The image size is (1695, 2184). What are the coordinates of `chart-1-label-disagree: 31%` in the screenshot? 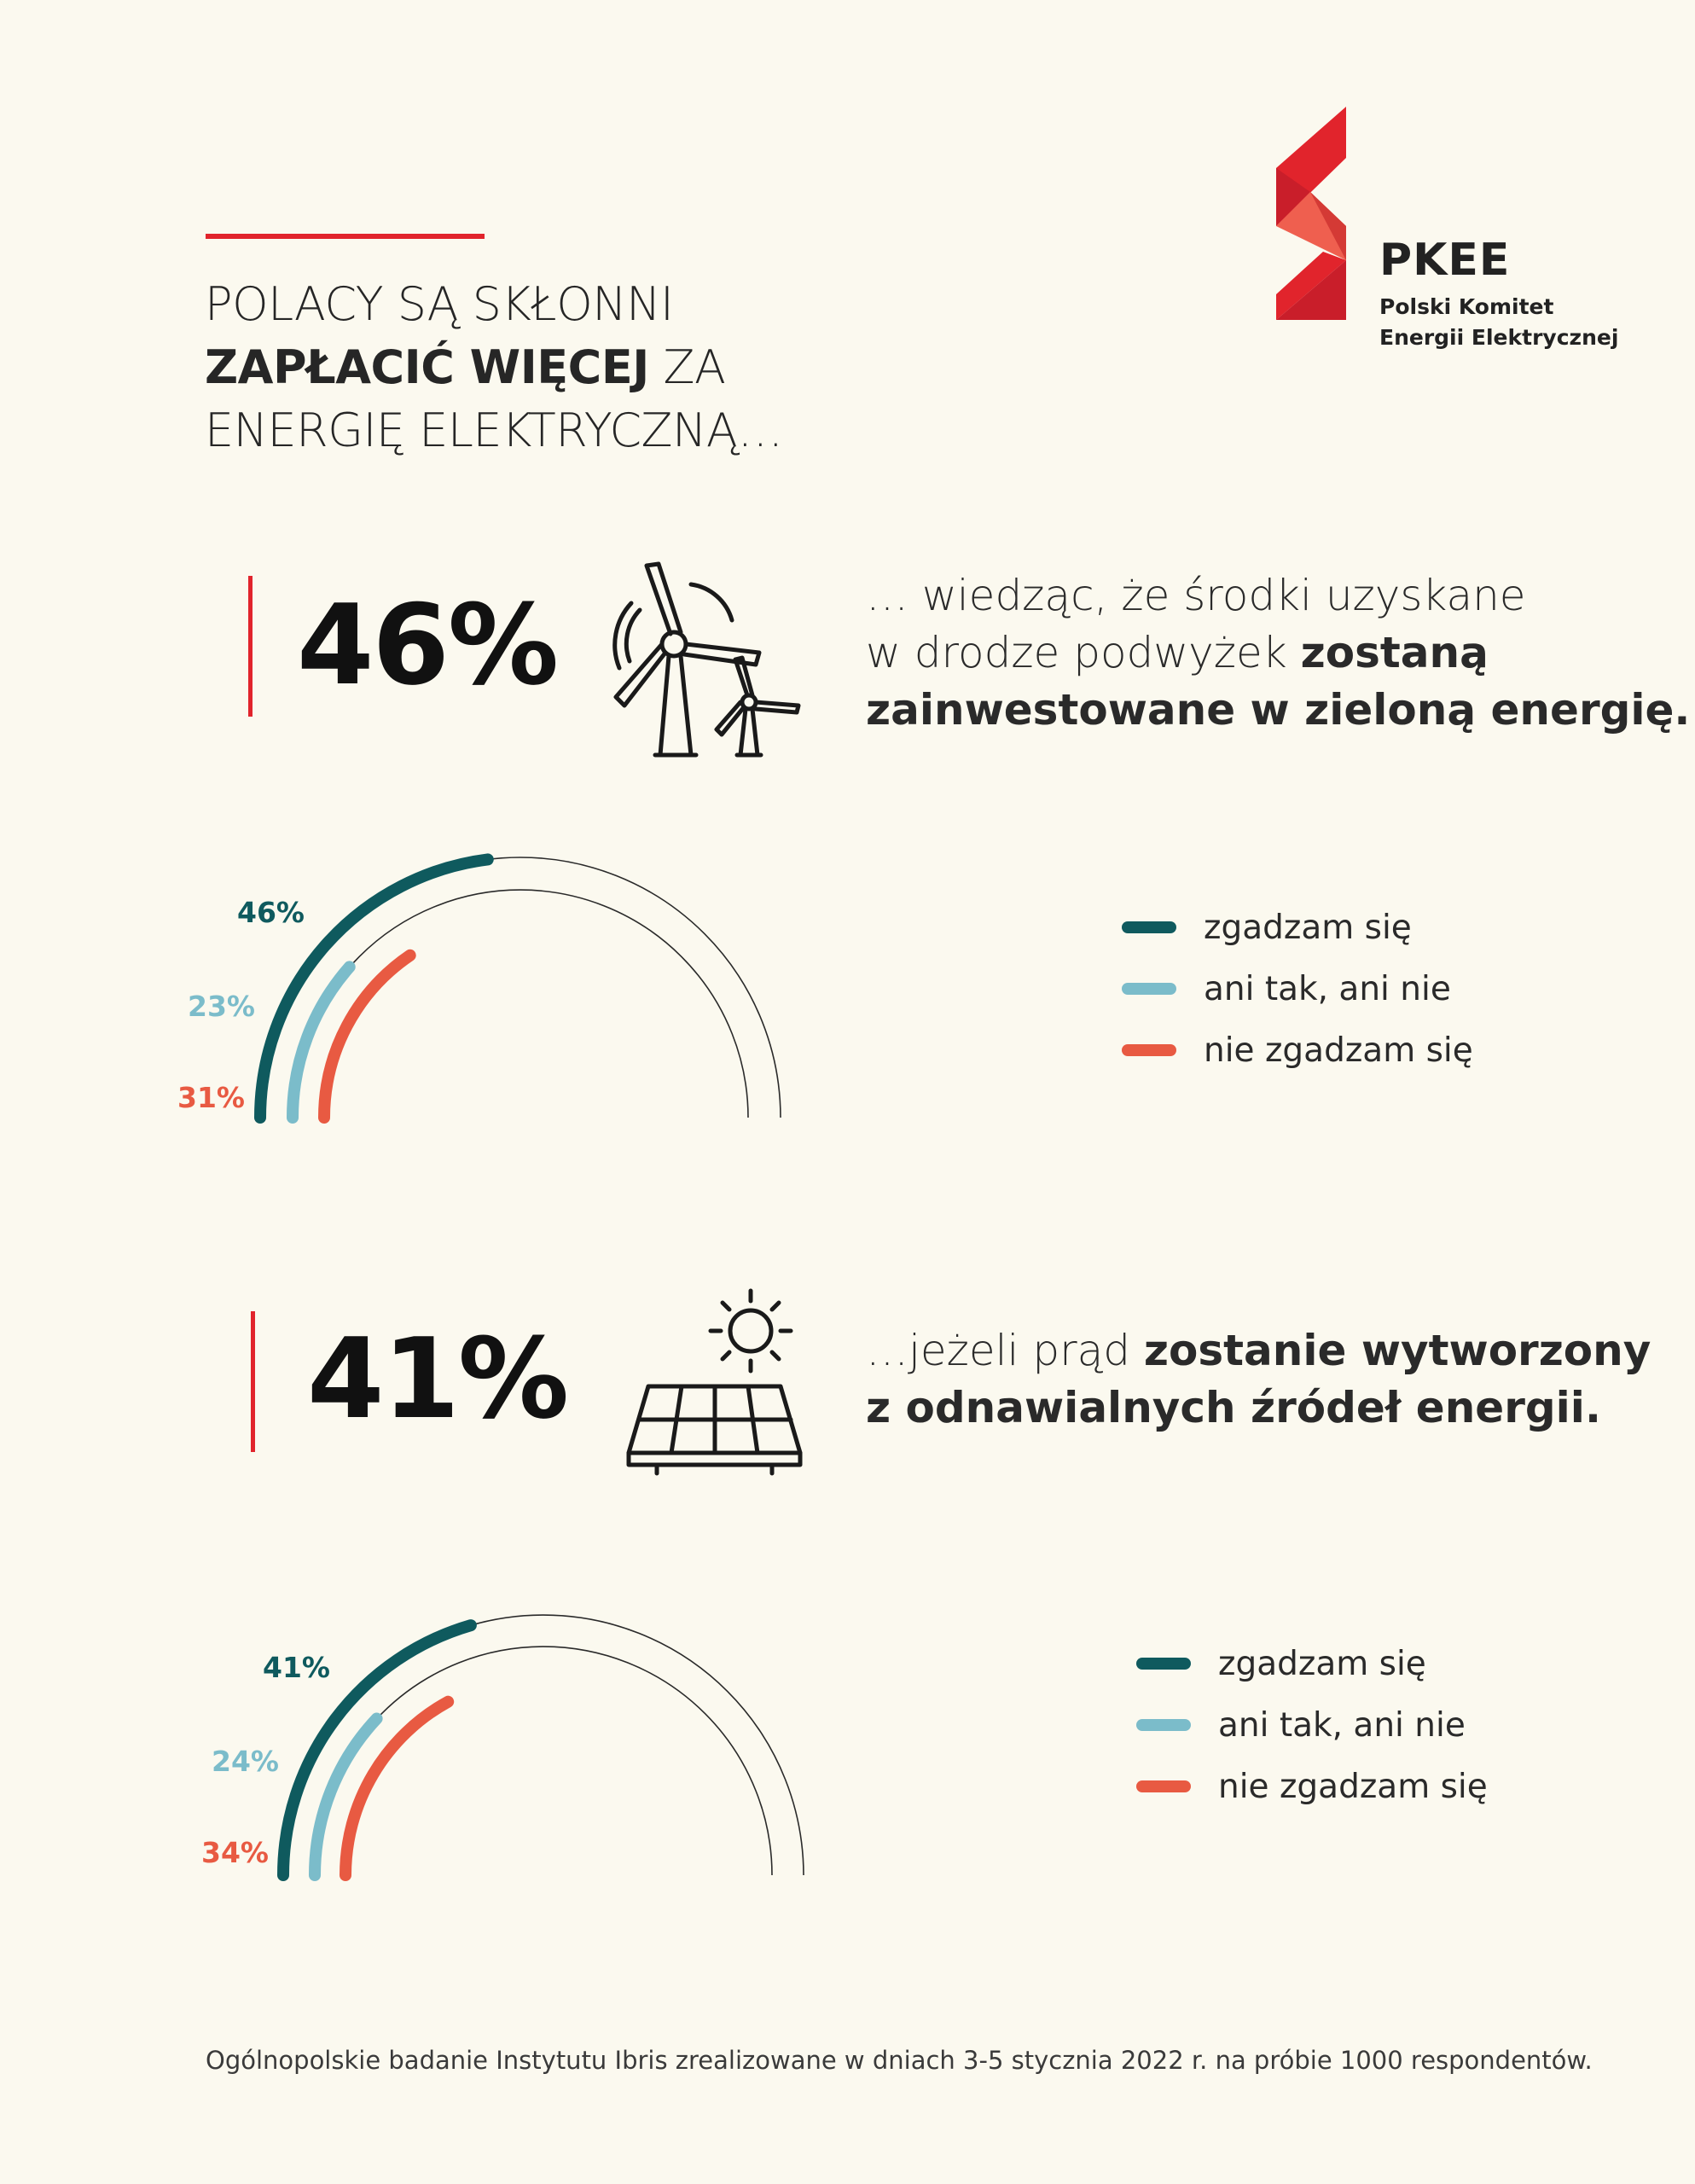 It's located at (211, 1097).